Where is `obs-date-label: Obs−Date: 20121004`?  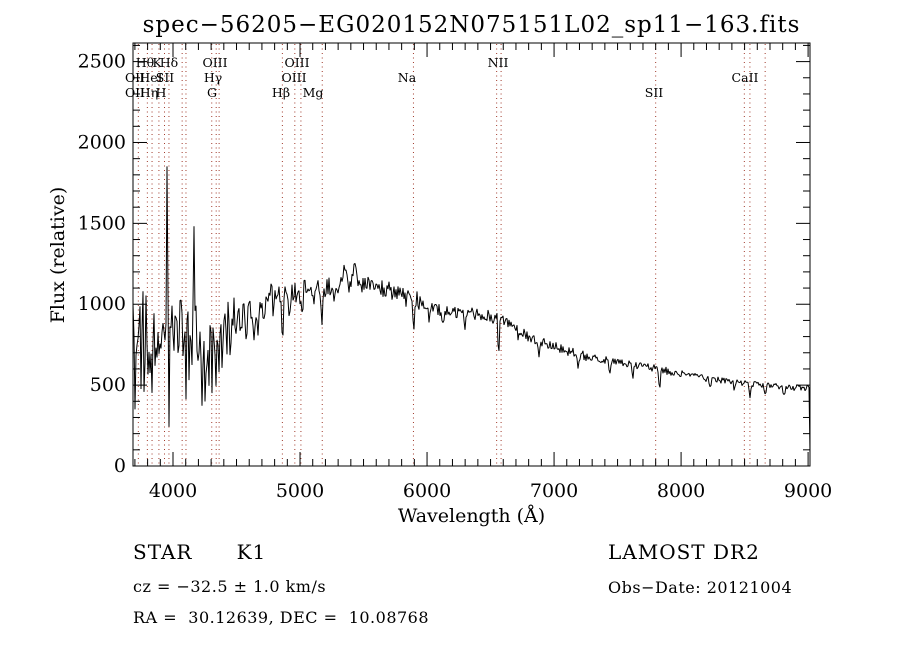
obs-date-label: Obs−Date: 20121004 is located at coordinates (700, 587).